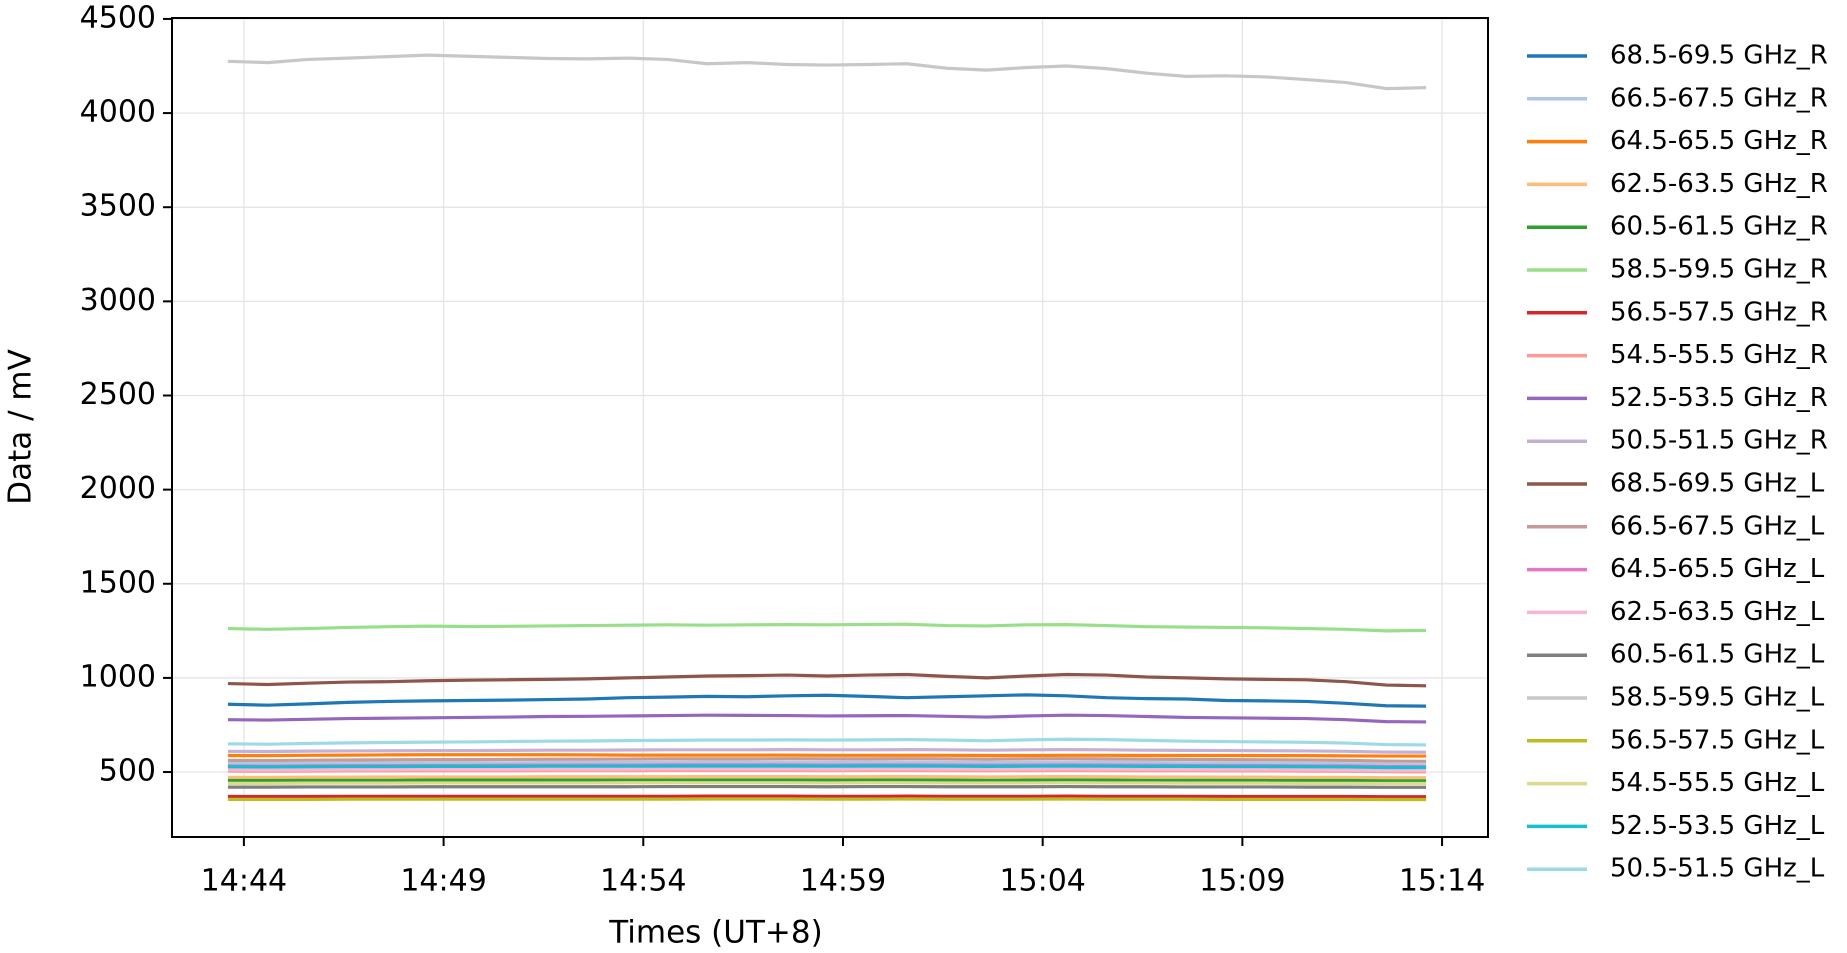 Image resolution: width=1847 pixels, height=953 pixels. Describe the element at coordinates (118, 394) in the screenshot. I see `y-tick-label: 2500` at that location.